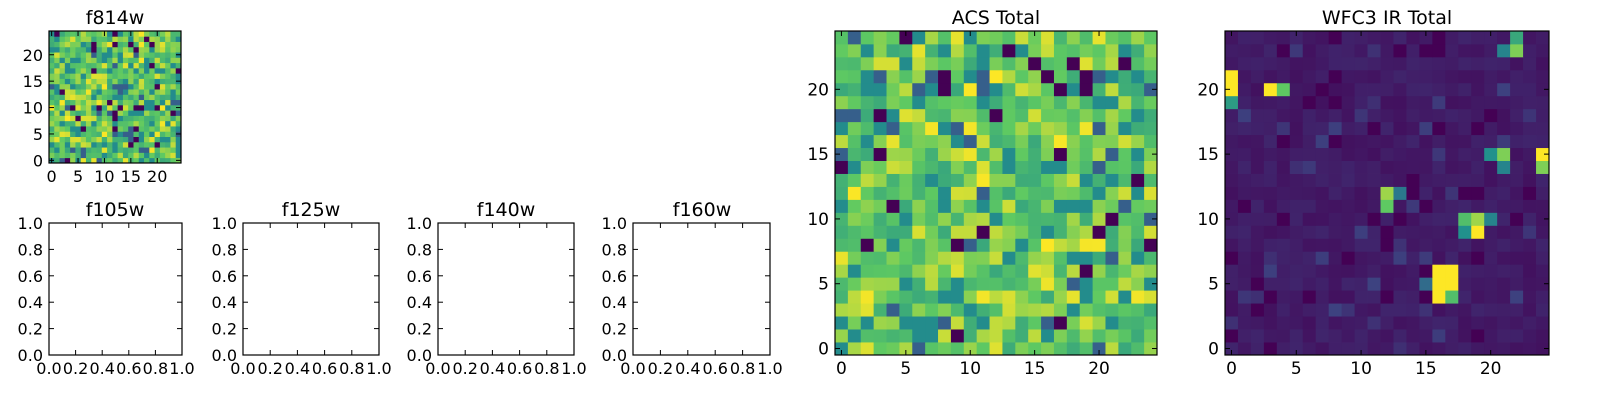  Describe the element at coordinates (492, 368) in the screenshot. I see `x-tick-label: 0.4` at that location.